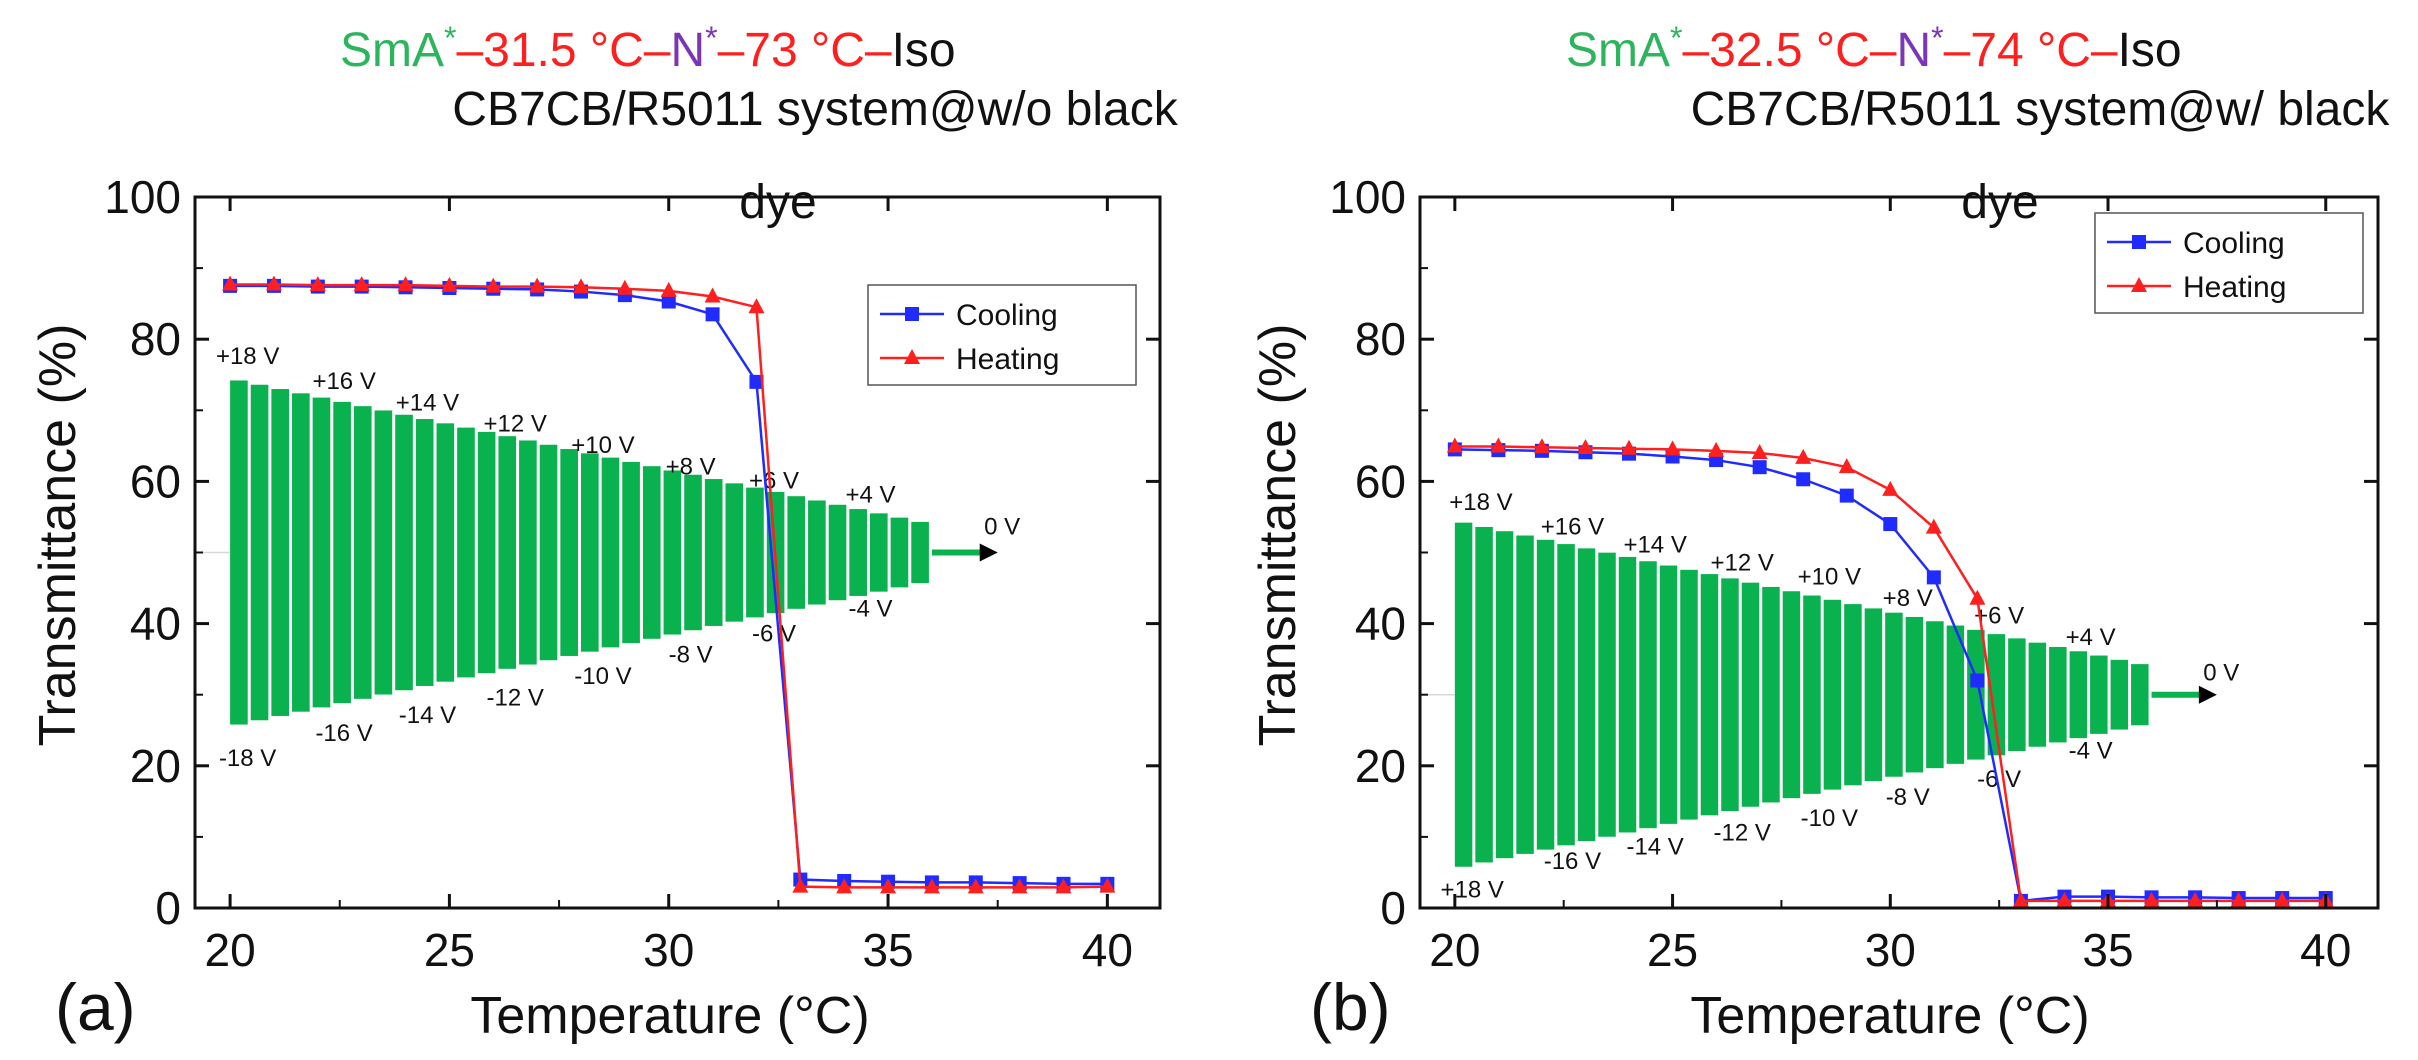 This screenshot has height=1060, width=2418. Describe the element at coordinates (1380, 339) in the screenshot. I see `y-tick-label: 80` at that location.